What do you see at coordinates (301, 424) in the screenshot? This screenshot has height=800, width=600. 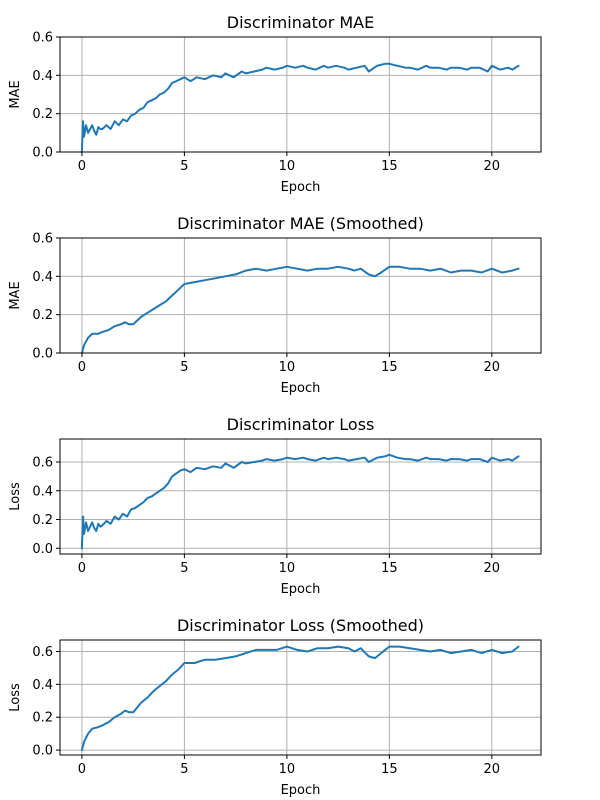 I see `chart-title: Discriminator Loss` at bounding box center [301, 424].